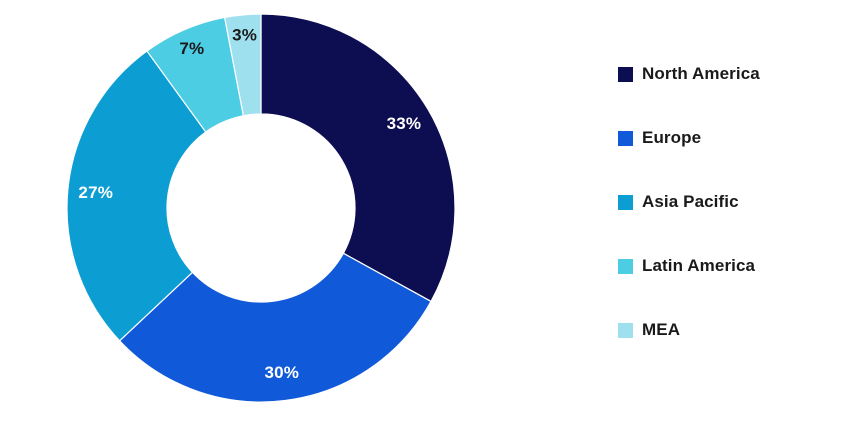 The height and width of the screenshot is (425, 841). I want to click on donut-slice-label: 27%, so click(95, 192).